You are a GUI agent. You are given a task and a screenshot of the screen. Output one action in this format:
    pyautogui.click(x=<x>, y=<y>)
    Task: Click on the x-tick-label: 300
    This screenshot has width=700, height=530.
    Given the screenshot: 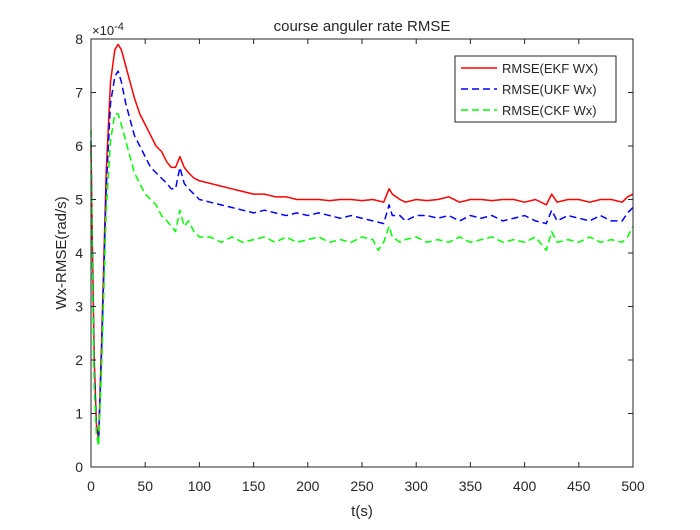 What is the action you would take?
    pyautogui.click(x=417, y=486)
    